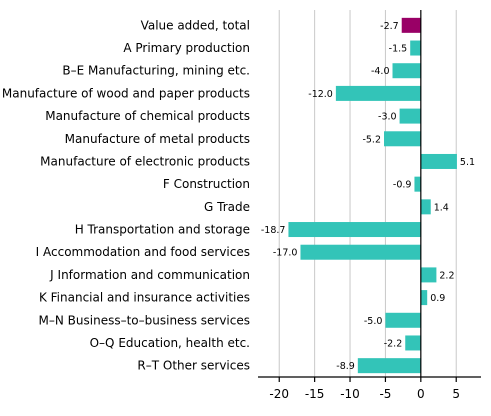  Describe the element at coordinates (143, 252) in the screenshot. I see `category-label: I Accommodation and food services` at that location.